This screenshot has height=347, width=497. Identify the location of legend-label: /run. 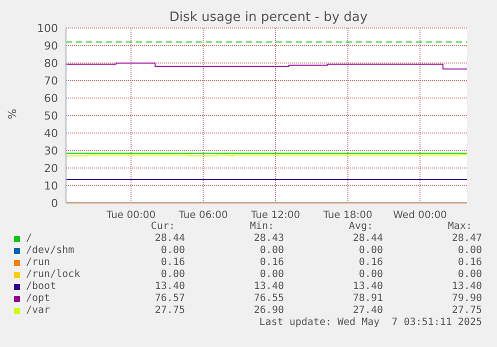
(38, 262).